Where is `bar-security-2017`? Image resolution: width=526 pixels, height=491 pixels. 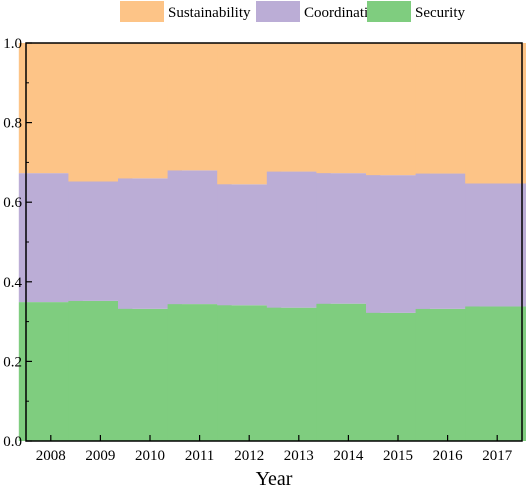 bar-security-2017 is located at coordinates (495, 373).